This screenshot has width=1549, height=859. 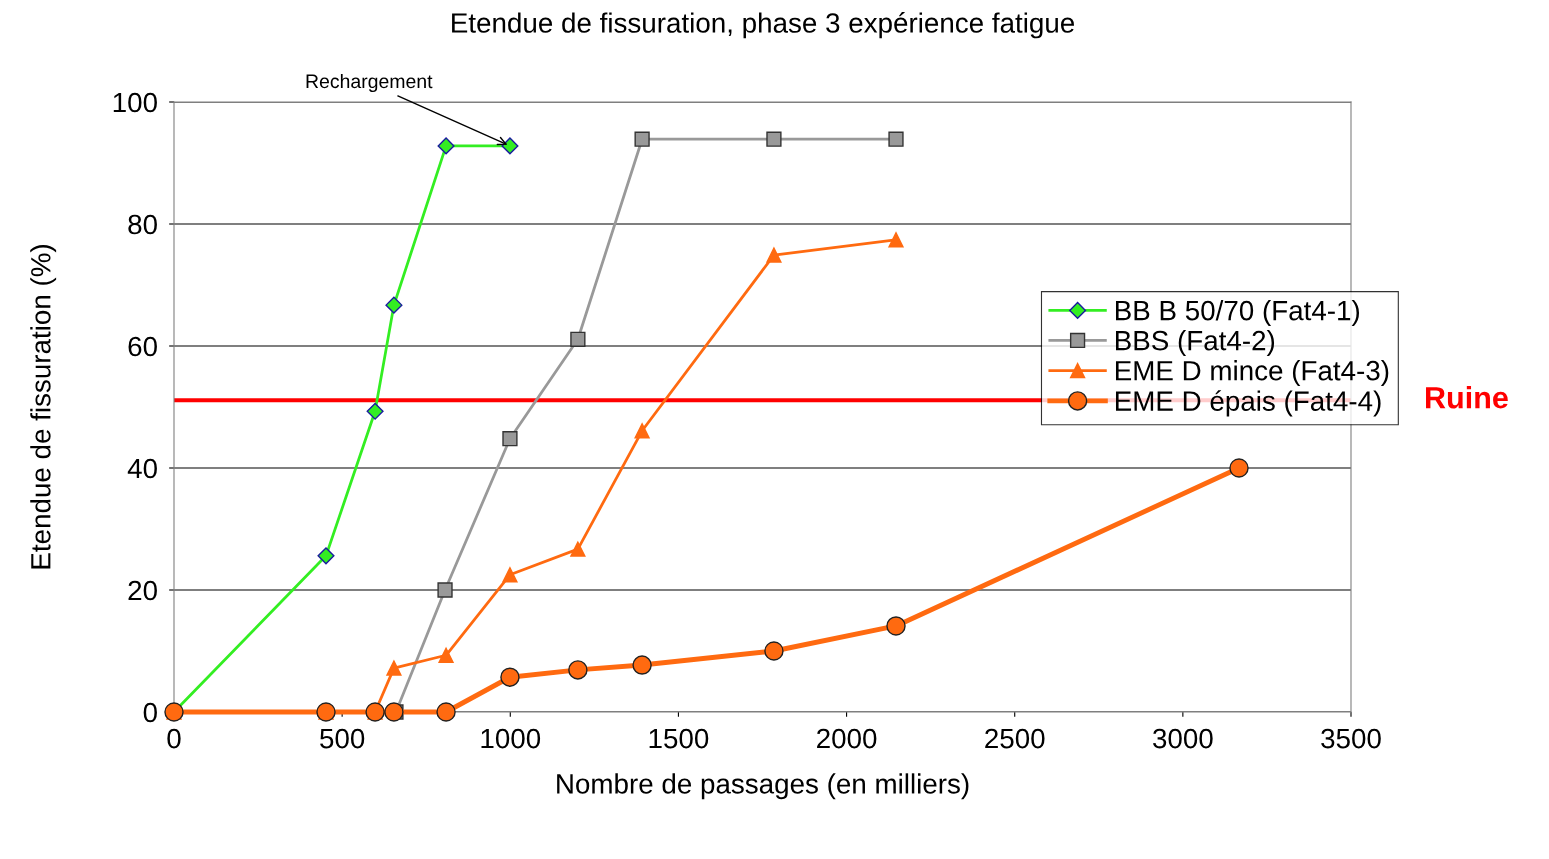 What do you see at coordinates (1183, 738) in the screenshot?
I see `x-tick-label: 3000` at bounding box center [1183, 738].